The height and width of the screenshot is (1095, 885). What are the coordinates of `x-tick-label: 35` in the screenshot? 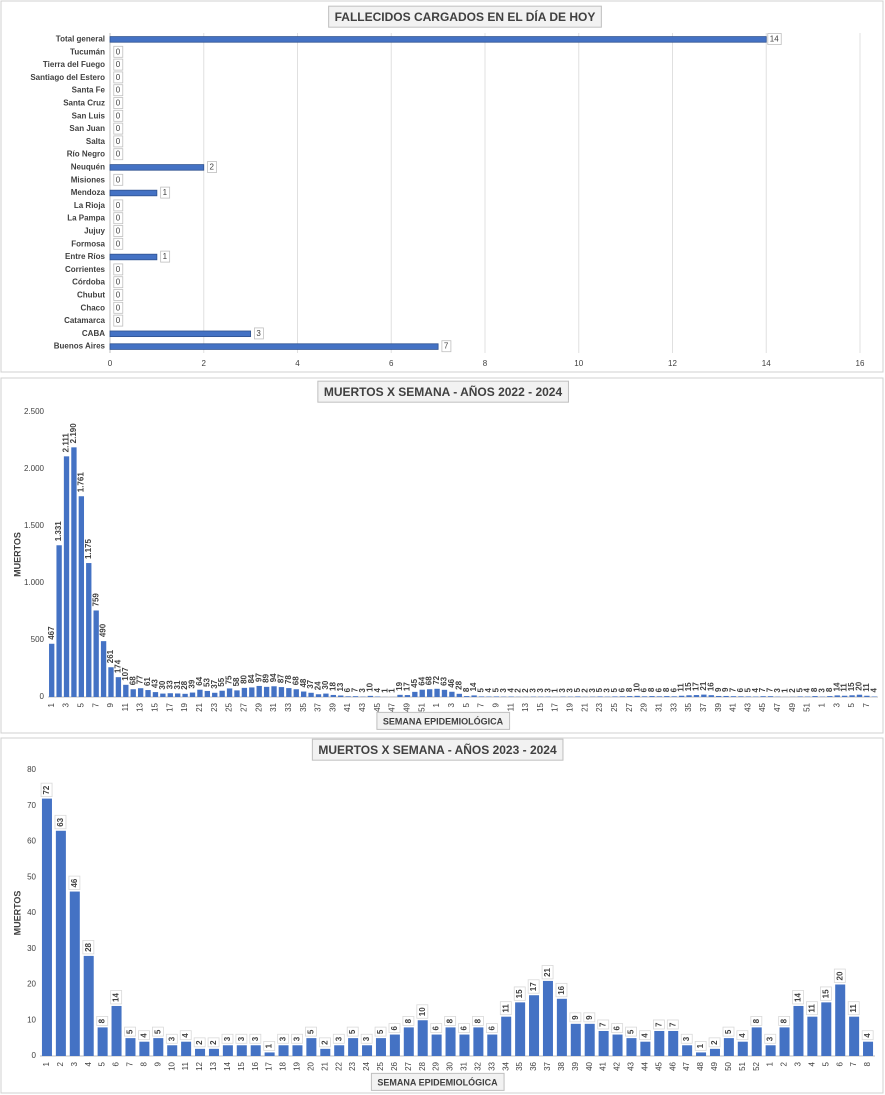 It's located at (688, 706).